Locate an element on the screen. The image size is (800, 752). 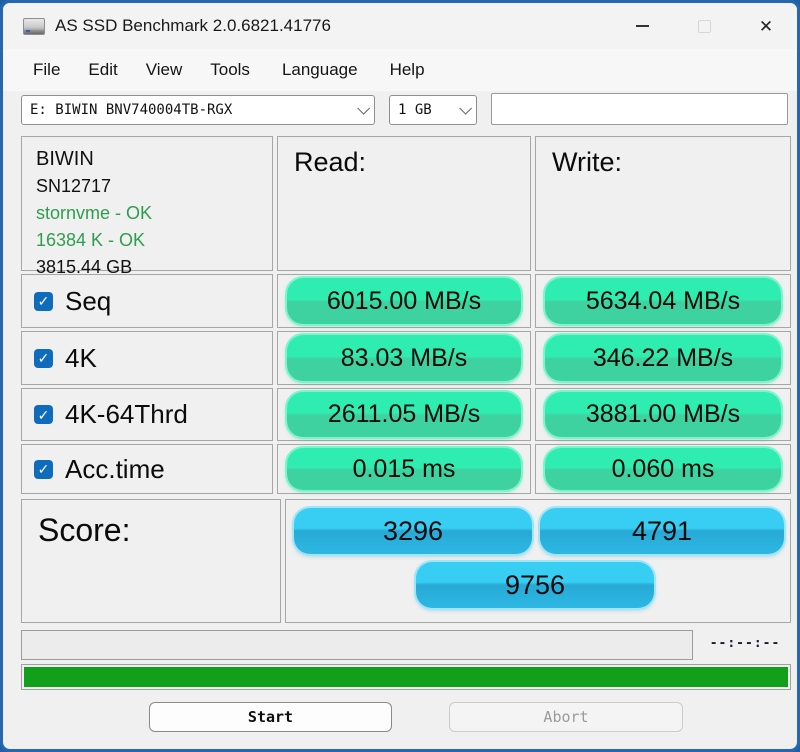
ssd-drive-icon is located at coordinates (34, 26).